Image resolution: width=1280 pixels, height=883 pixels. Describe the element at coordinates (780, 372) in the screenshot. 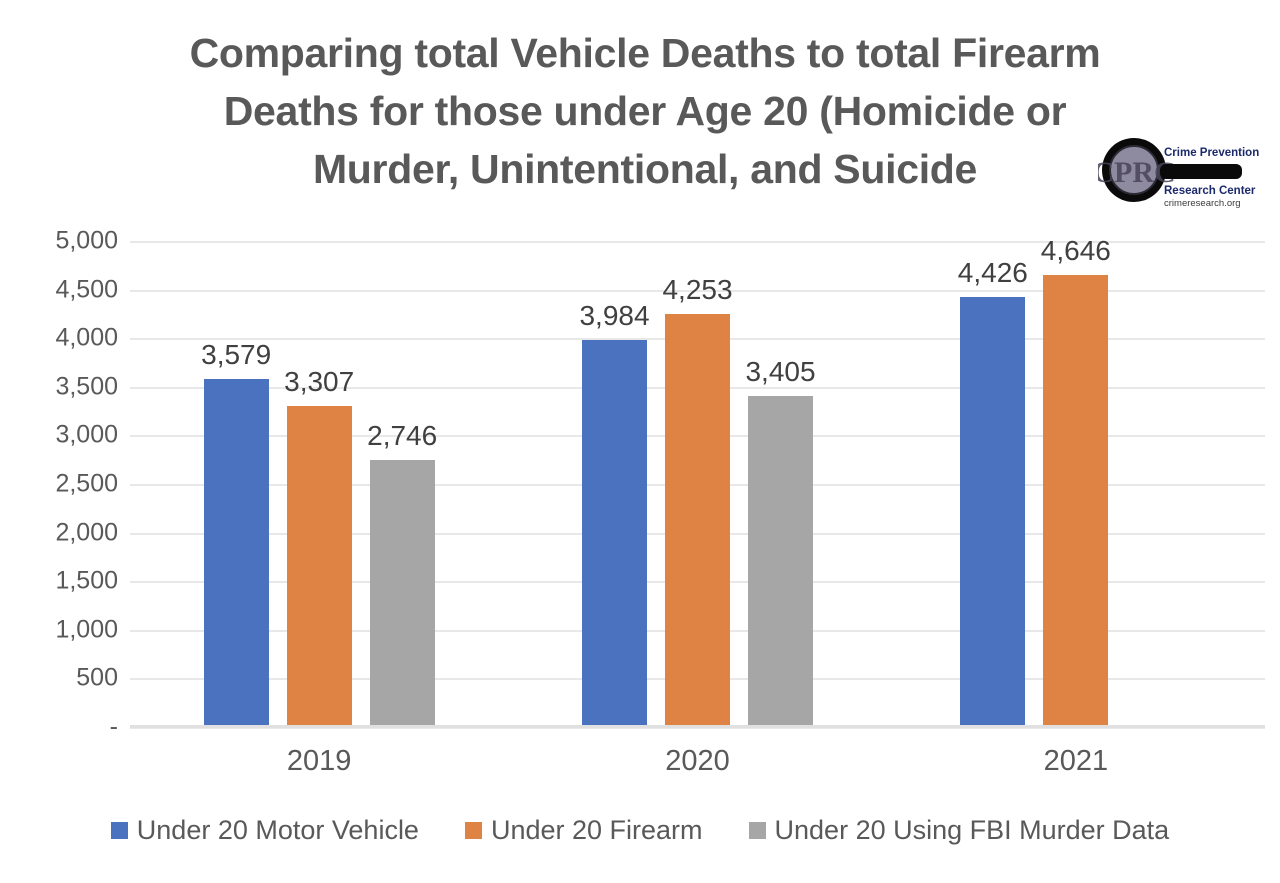

I see `bar-data-label: 3,405` at that location.